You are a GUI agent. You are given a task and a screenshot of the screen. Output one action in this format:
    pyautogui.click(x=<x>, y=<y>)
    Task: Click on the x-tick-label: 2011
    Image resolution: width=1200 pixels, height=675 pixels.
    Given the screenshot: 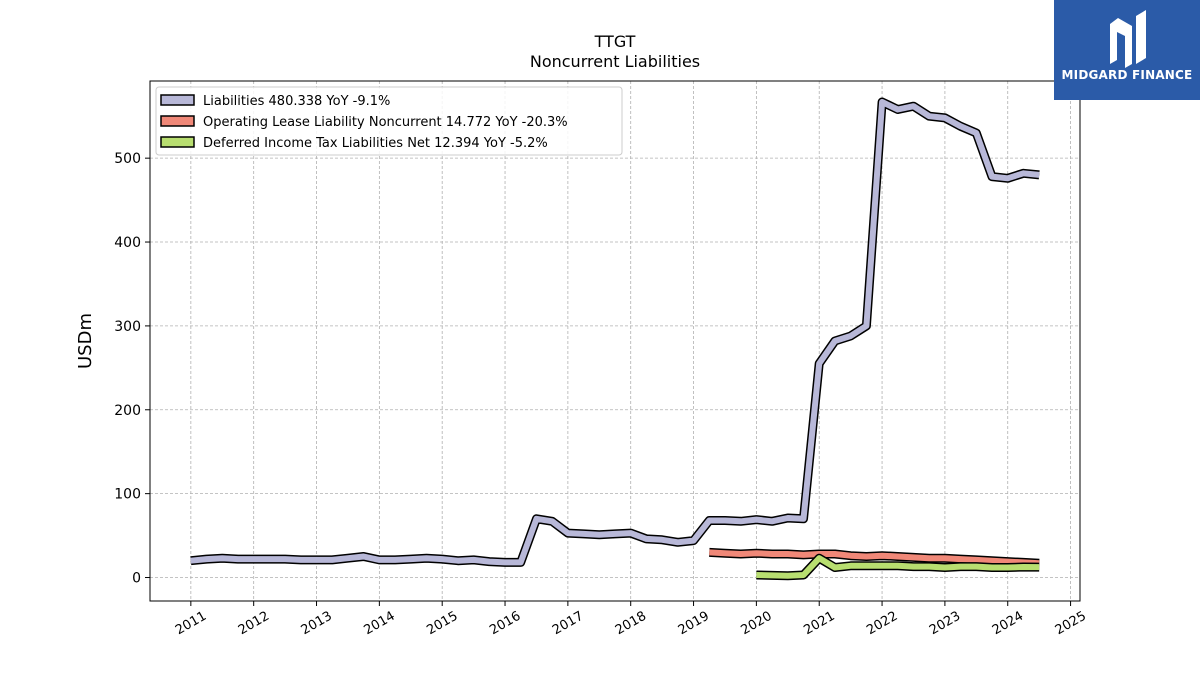 What is the action you would take?
    pyautogui.click(x=191, y=624)
    